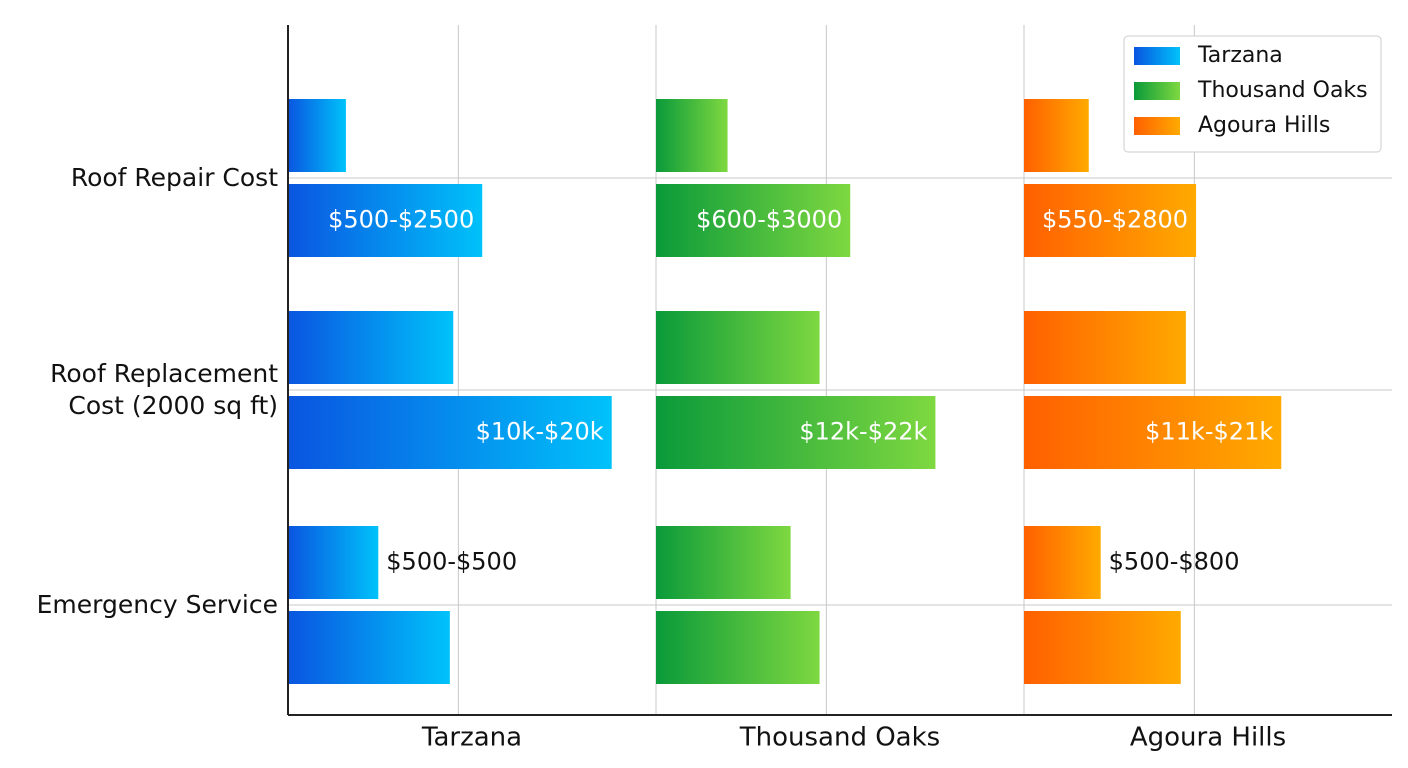 This screenshot has height=768, width=1408. Describe the element at coordinates (1209, 432) in the screenshot. I see `value-label: $11k-$21k` at that location.